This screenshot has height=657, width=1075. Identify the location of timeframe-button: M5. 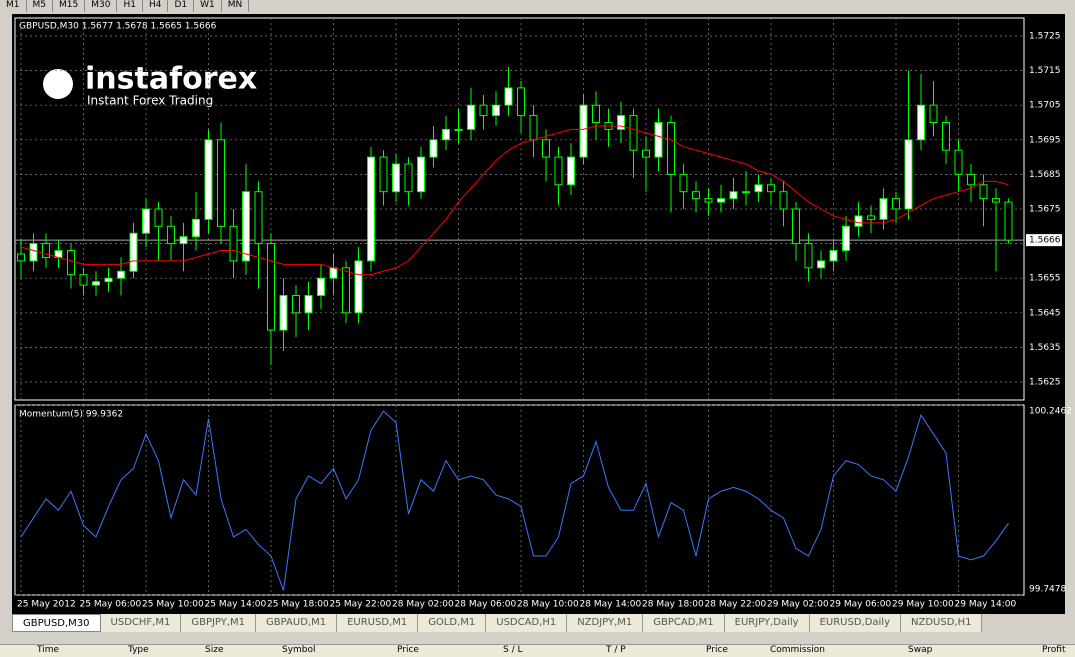
(40, 6).